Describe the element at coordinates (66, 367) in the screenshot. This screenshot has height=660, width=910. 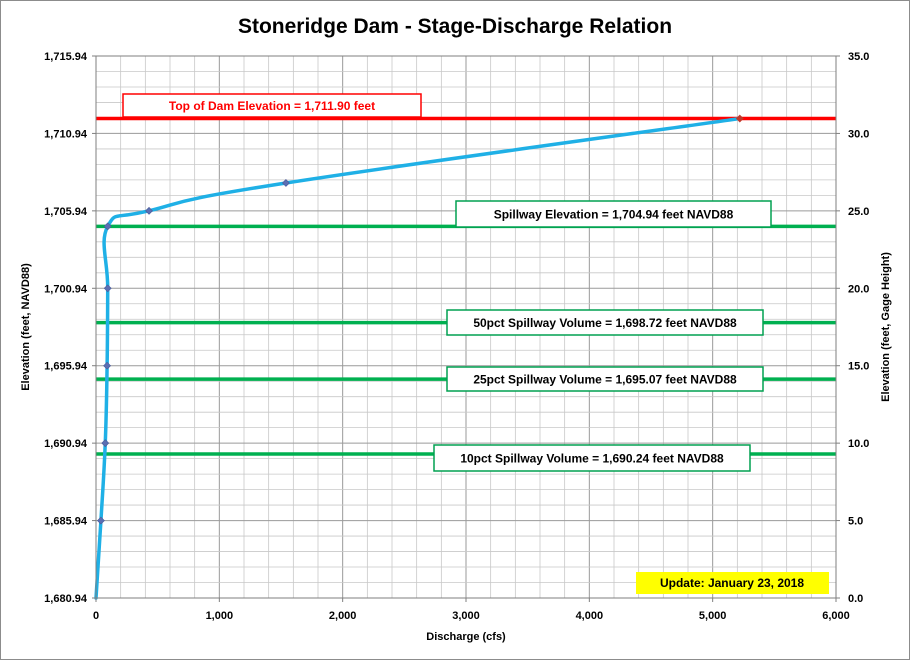
I see `y-left-tick-label: 1,695.94` at that location.